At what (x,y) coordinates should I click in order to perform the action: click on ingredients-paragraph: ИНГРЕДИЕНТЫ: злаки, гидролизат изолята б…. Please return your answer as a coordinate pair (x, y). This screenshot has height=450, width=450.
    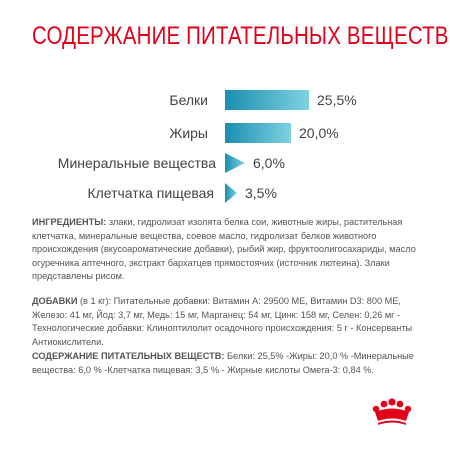
    Looking at the image, I should click on (229, 250).